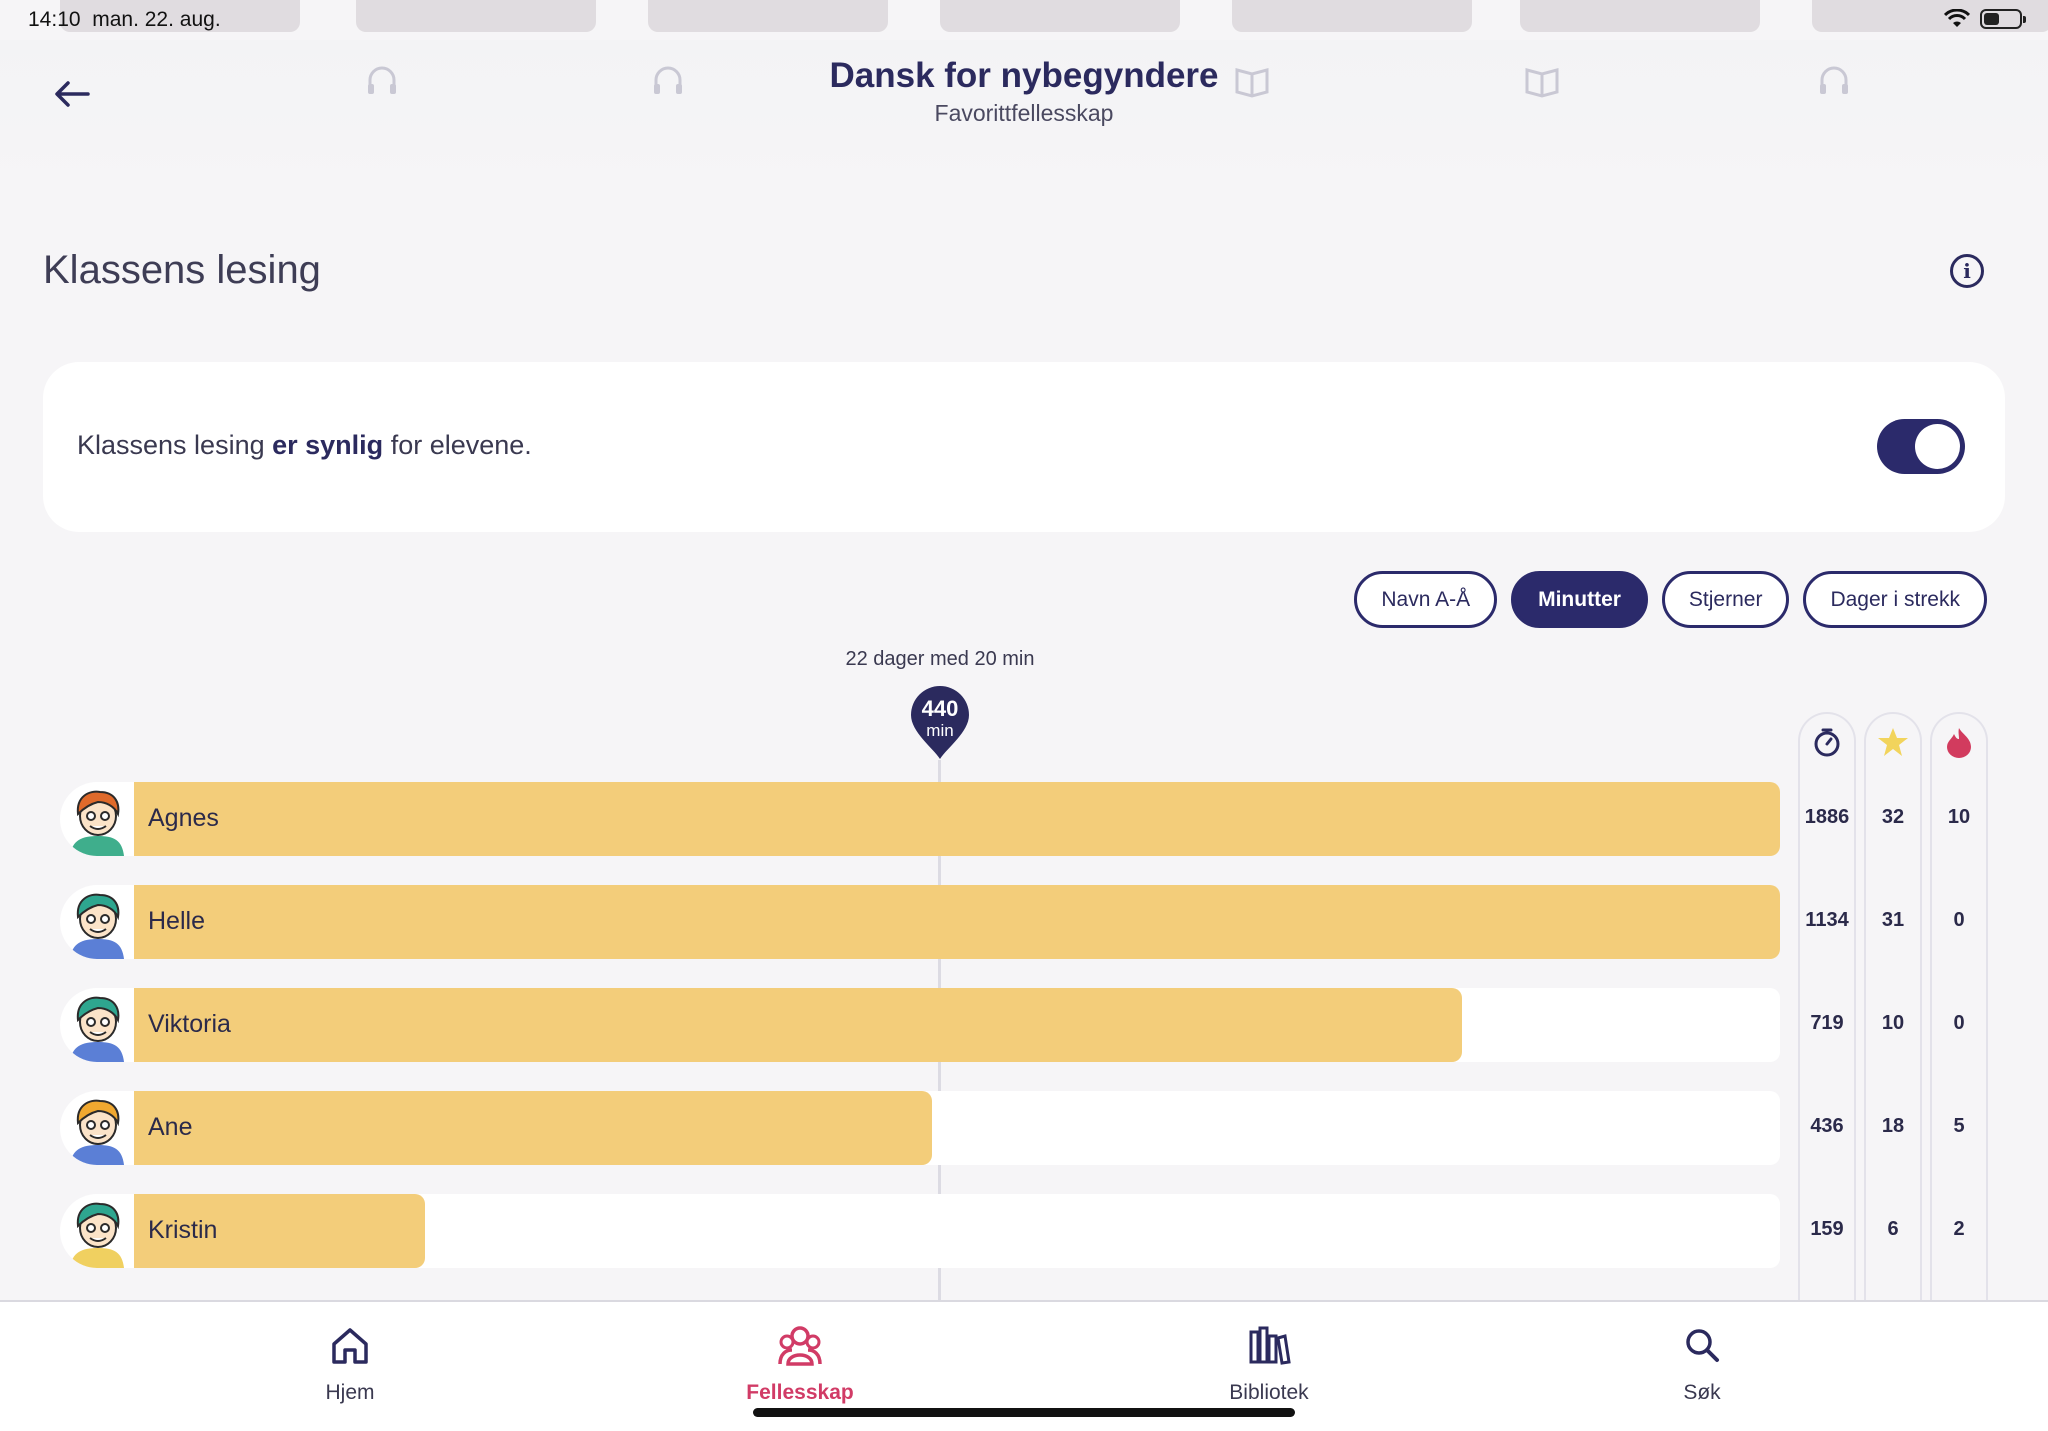  Describe the element at coordinates (940, 659) in the screenshot. I see `goal-label: 22 dager med 20 min` at that location.